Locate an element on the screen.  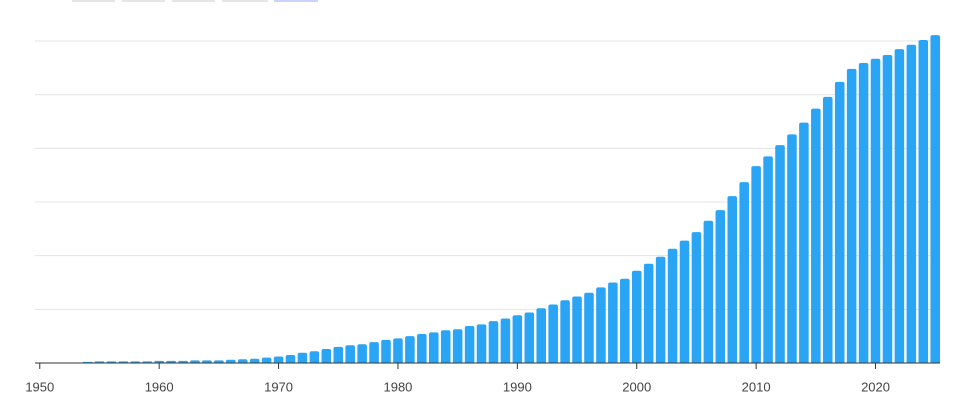
legend-stub is located at coordinates (195, 1).